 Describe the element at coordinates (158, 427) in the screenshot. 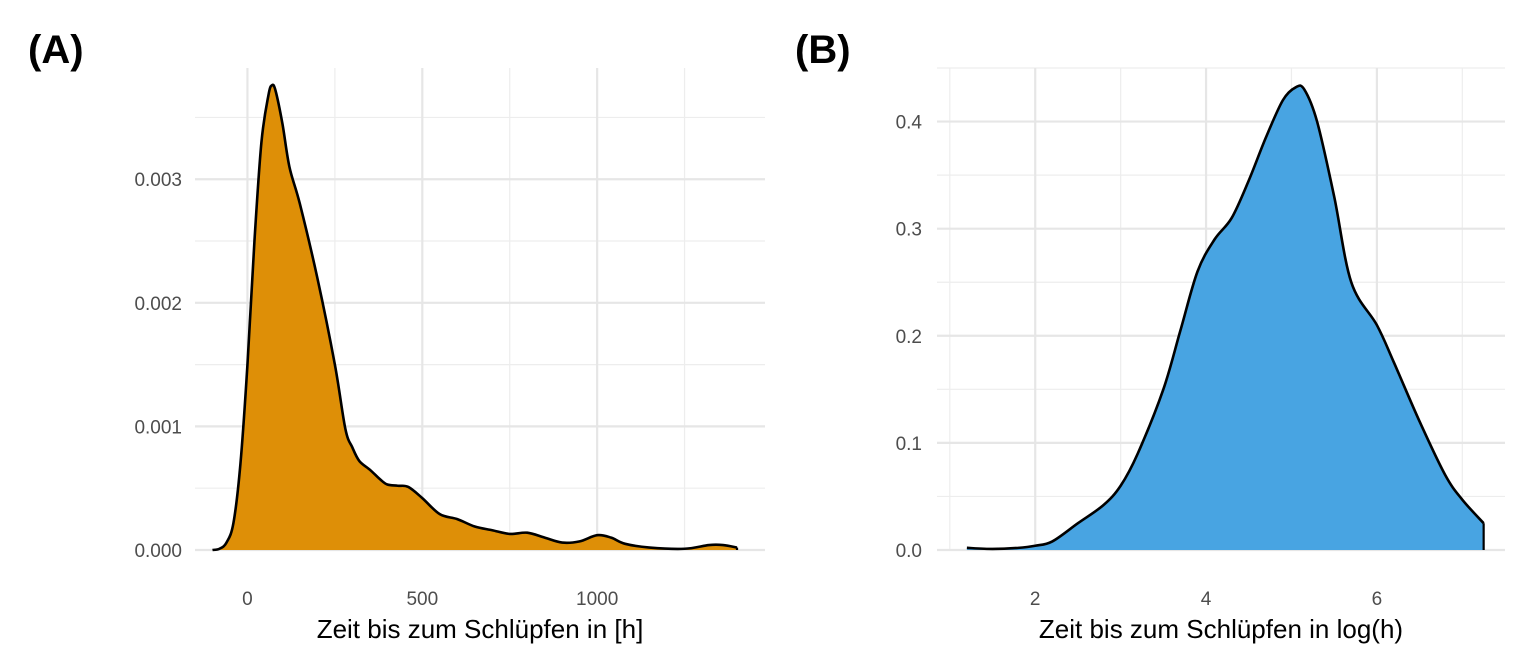

I see `a-y-tick-label: 0.001` at that location.